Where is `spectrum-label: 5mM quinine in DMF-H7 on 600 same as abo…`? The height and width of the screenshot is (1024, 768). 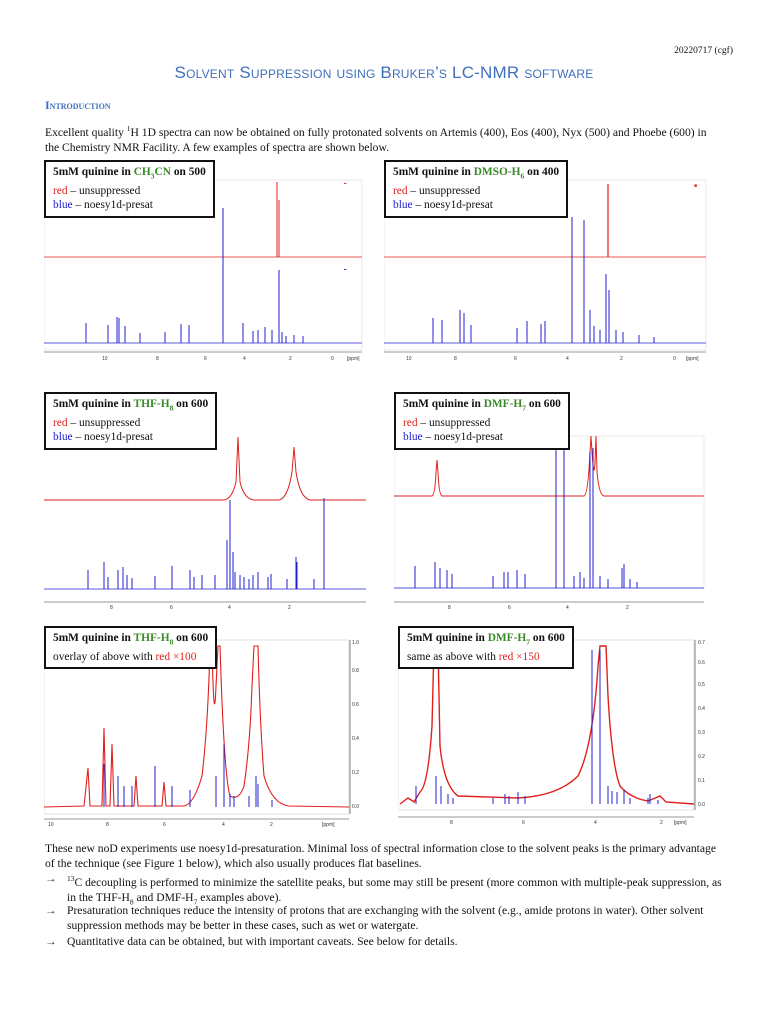 spectrum-label: 5mM quinine in DMF-H7 on 600 same as abo… is located at coordinates (486, 648).